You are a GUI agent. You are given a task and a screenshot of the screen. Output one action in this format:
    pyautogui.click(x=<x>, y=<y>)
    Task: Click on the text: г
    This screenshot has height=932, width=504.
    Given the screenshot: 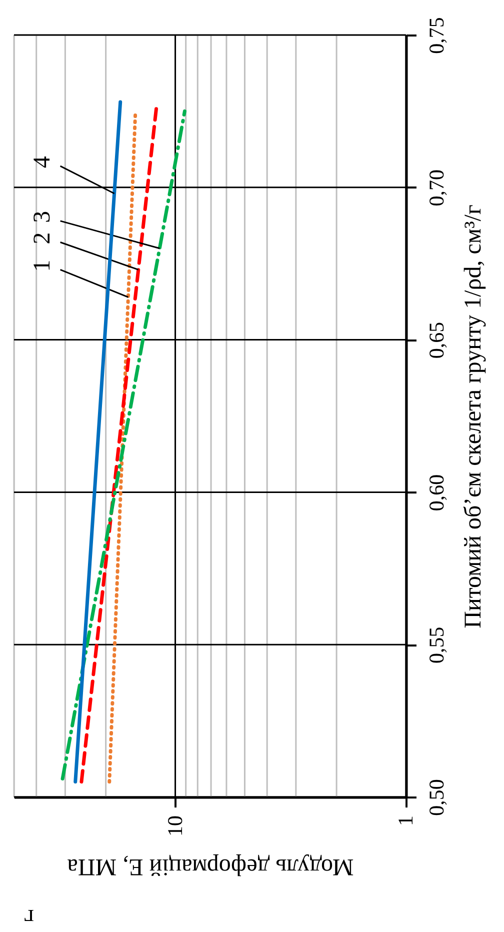 What is the action you would take?
    pyautogui.click(x=29, y=917)
    